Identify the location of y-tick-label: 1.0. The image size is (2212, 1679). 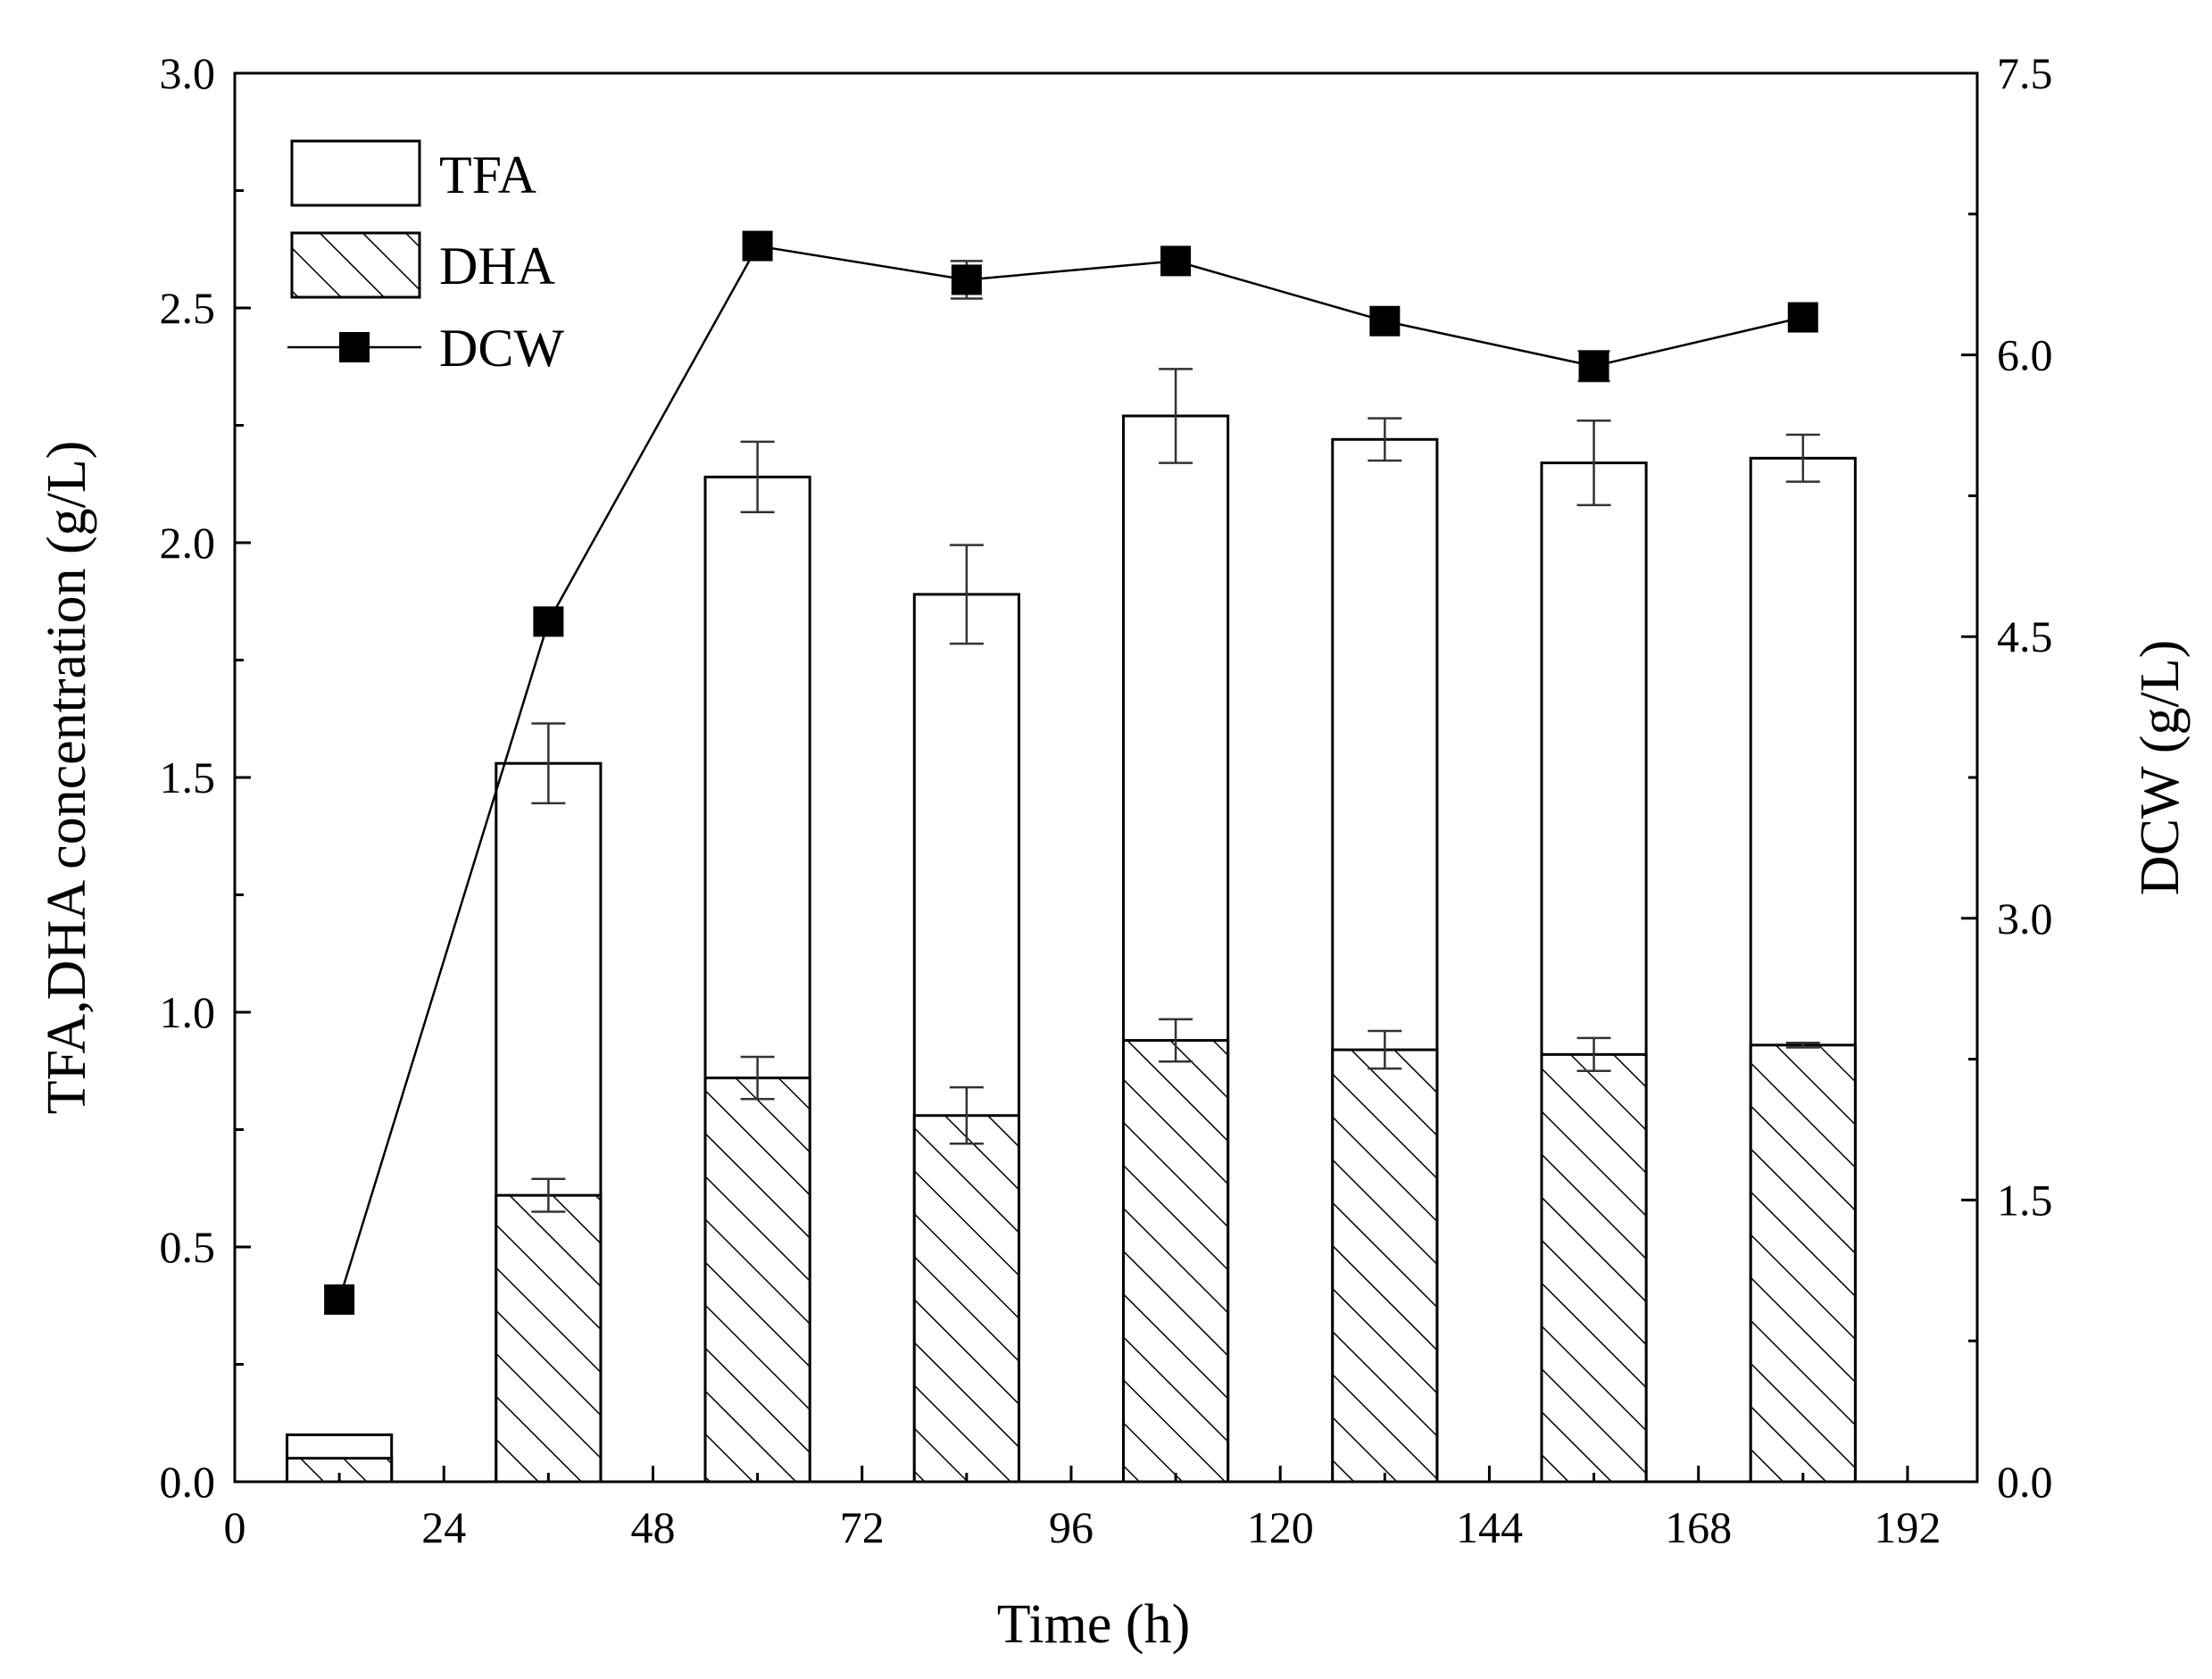
(188, 1012).